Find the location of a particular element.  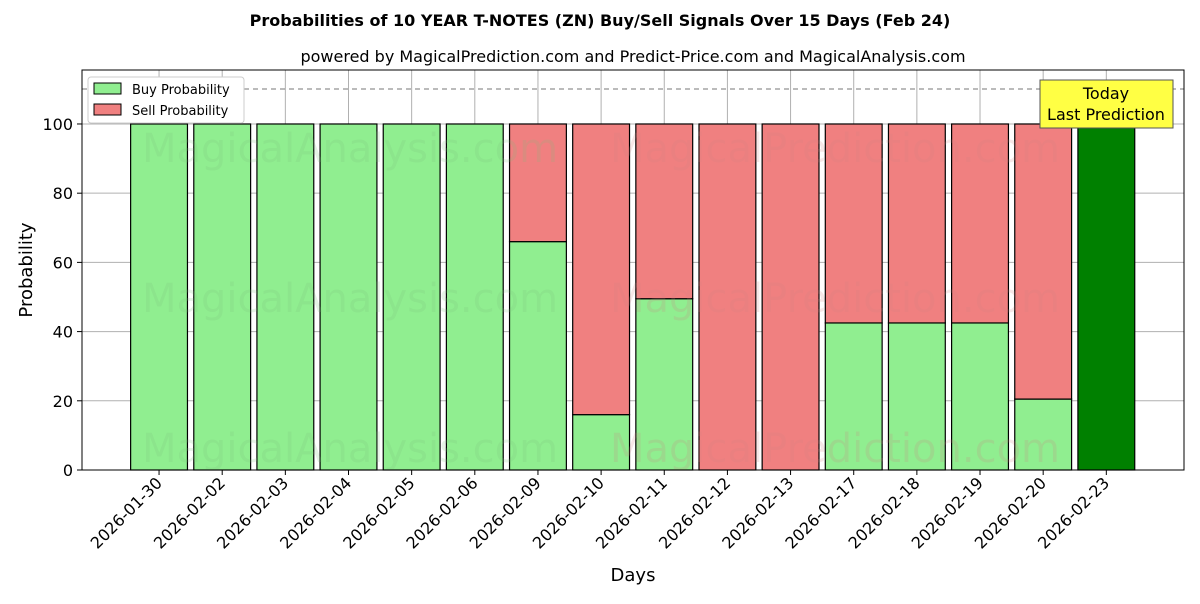

legend-sell-swatch is located at coordinates (107, 109).